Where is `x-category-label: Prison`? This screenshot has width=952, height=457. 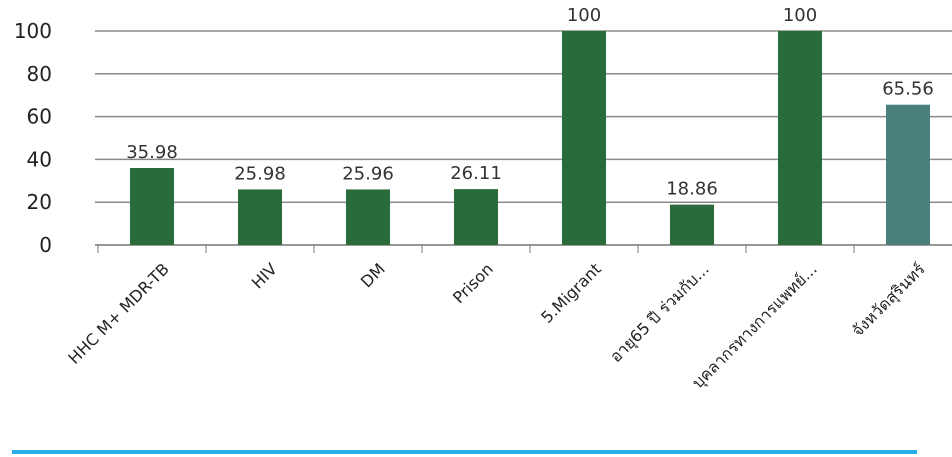
x-category-label: Prison is located at coordinates (473, 283).